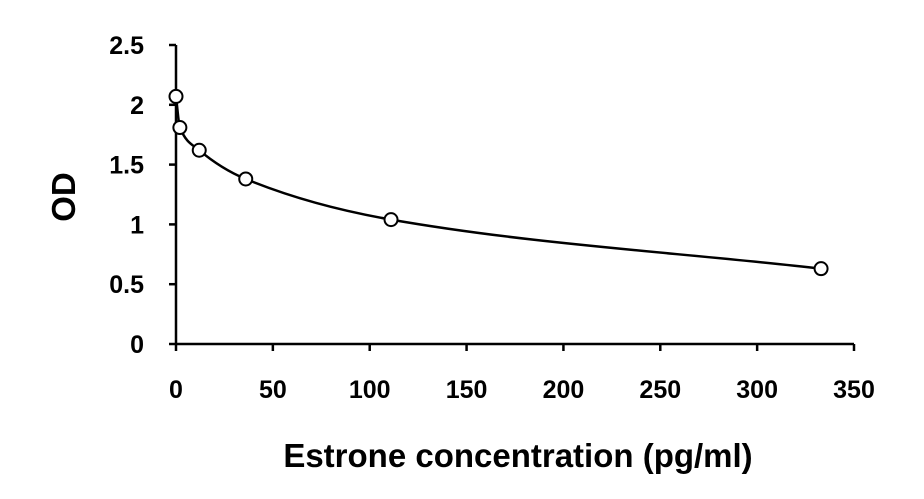 The height and width of the screenshot is (499, 924). I want to click on x-tick-label: 50, so click(273, 390).